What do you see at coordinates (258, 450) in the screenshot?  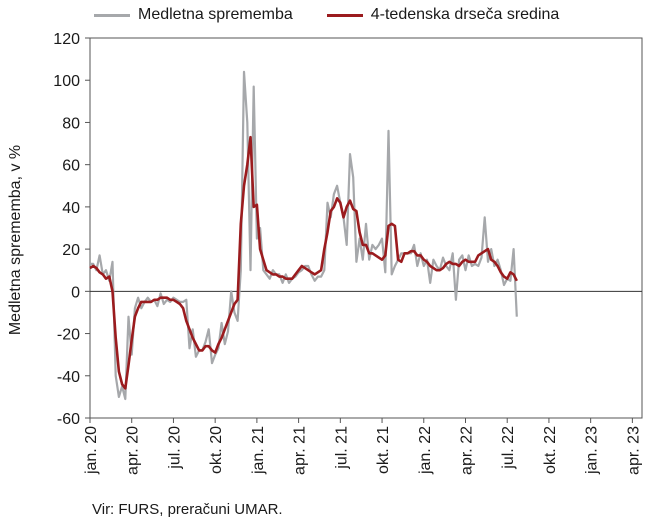 I see `x-tick-label: jan. 21` at bounding box center [258, 450].